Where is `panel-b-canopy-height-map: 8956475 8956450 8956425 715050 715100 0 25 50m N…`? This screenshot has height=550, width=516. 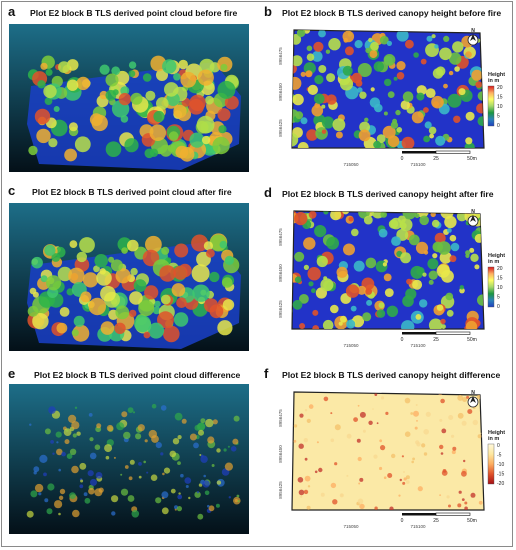
panel-b-canopy-height-map: 8956475 8956450 8956425 715050 715100 0 25 50m N… is located at coordinates (391, 97).